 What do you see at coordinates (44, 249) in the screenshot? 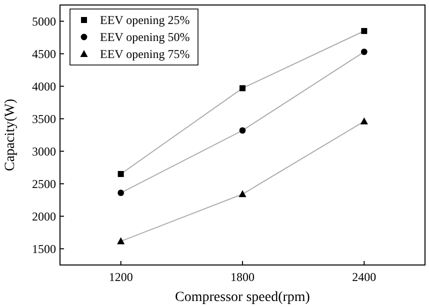
I see `y-tick-label: 1500` at bounding box center [44, 249].